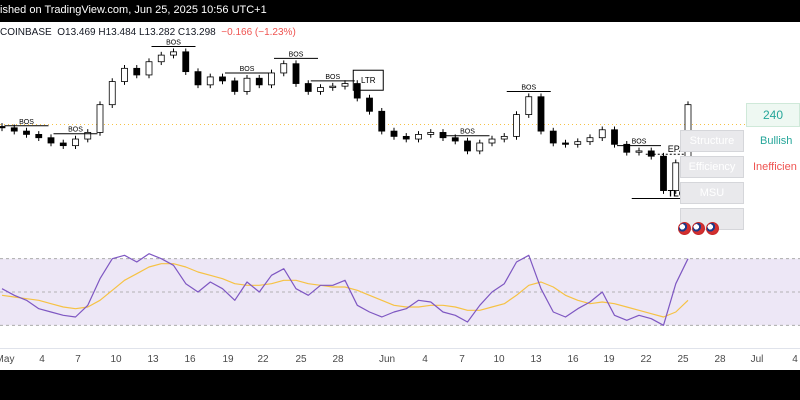  Describe the element at coordinates (712, 167) in the screenshot. I see `panel-row-efficiency: Efficiency` at that location.